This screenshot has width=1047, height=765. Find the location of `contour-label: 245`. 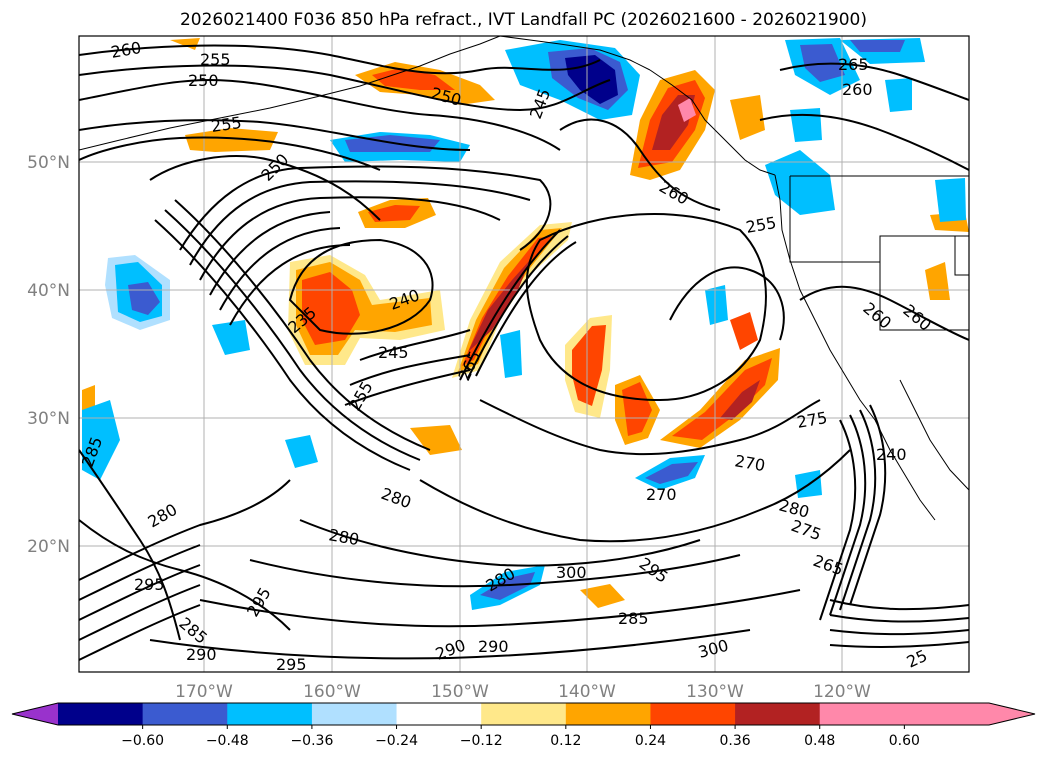

contour-label: 245 is located at coordinates (393, 352).